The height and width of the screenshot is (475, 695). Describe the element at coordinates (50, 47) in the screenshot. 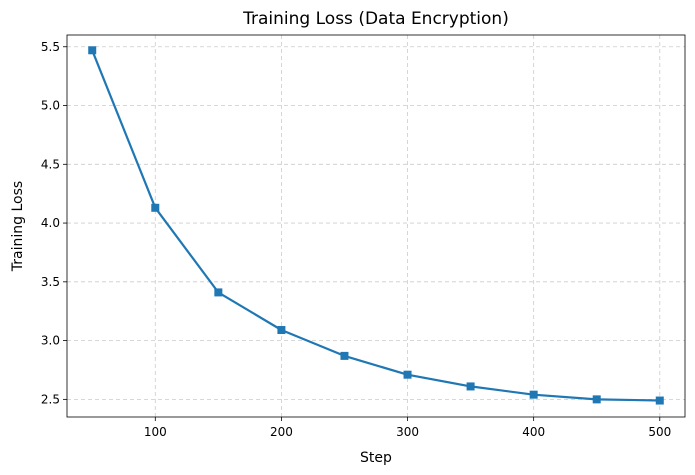

I see `y-tick-label: 5.5` at that location.